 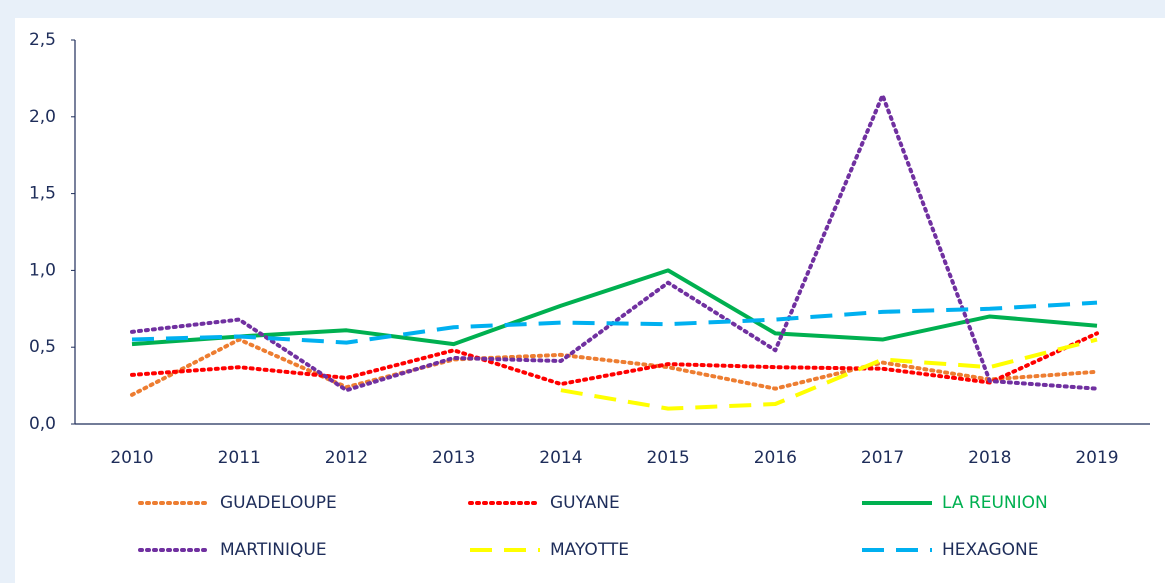 I want to click on legend-label: LA REUNION, so click(x=995, y=503).